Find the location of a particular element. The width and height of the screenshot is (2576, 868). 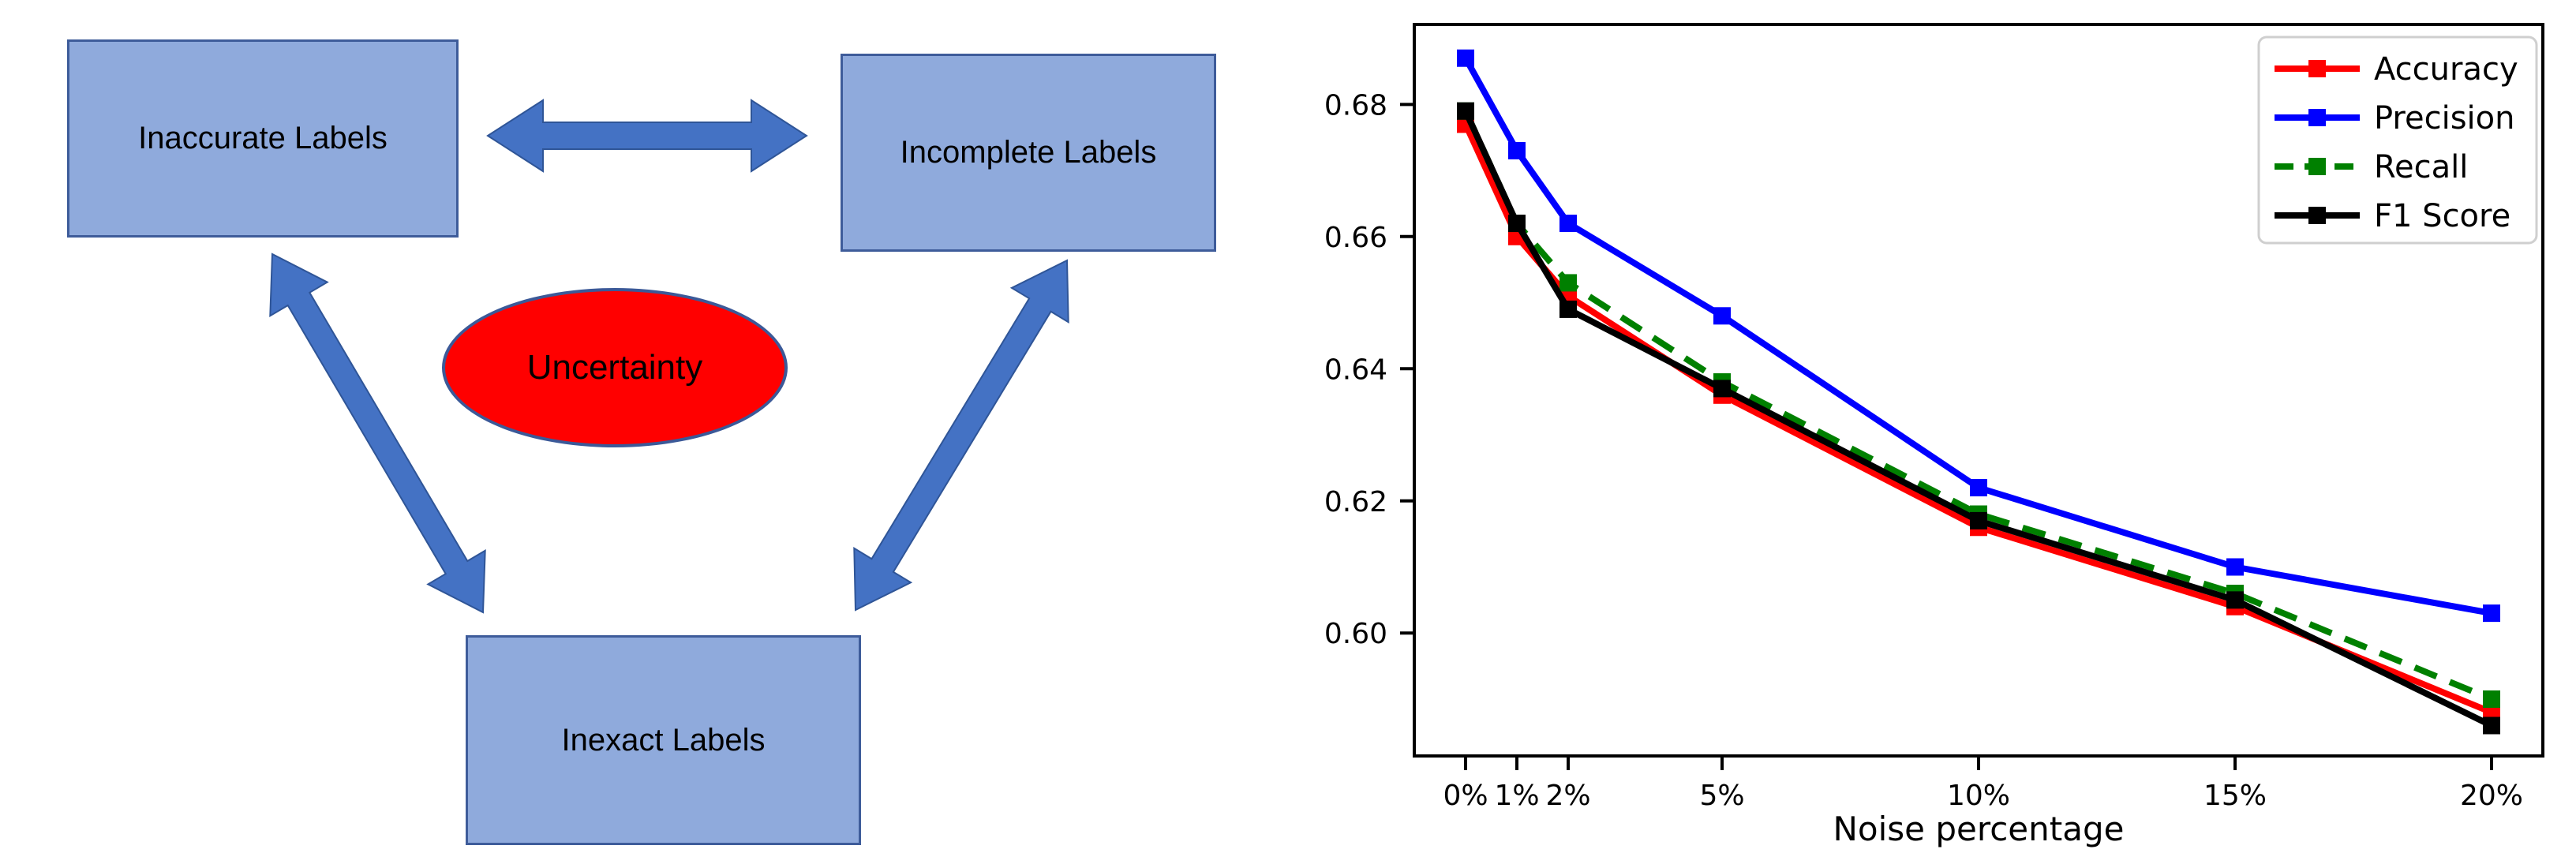

legend-label-accuracy: Accuracy is located at coordinates (2446, 69).